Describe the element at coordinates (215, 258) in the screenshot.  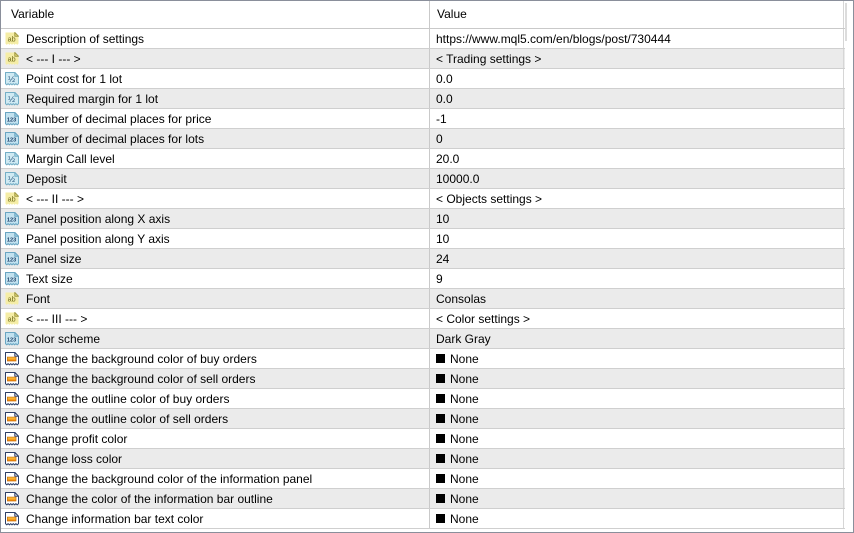
I see `variable-cell: 123 Panel size` at that location.